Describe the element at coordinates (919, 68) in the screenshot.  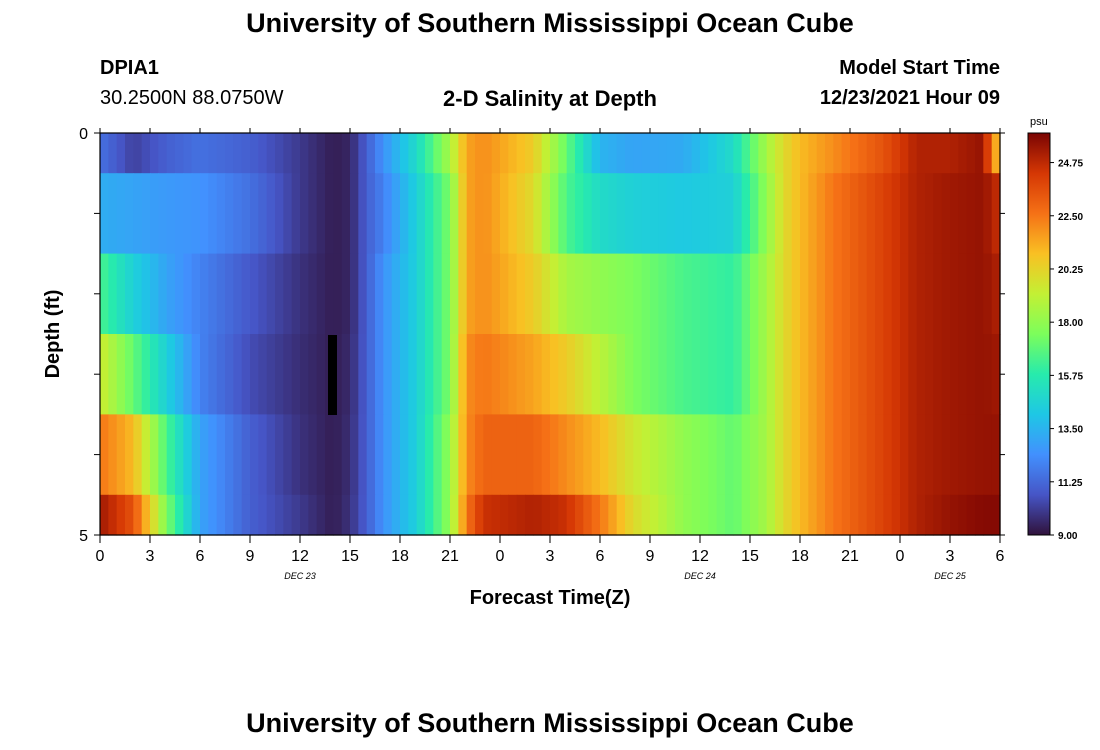
I see `model-start-label: Model Start Time` at that location.